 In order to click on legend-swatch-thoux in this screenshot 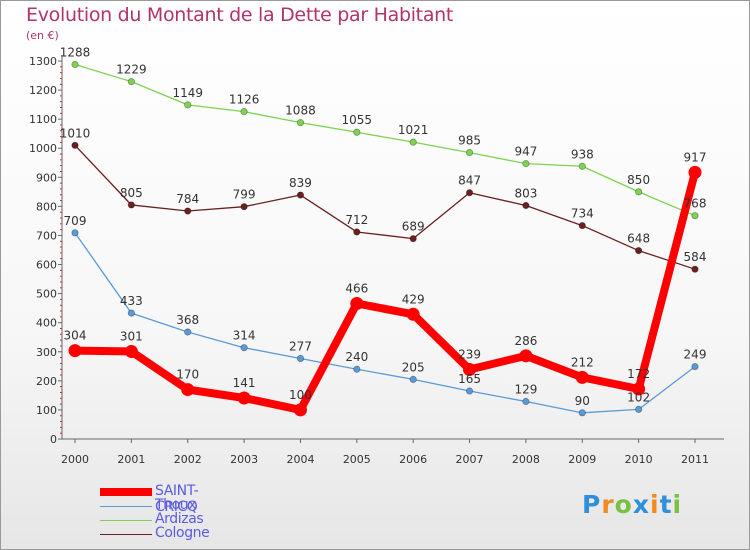, I will do `click(126, 506)`.